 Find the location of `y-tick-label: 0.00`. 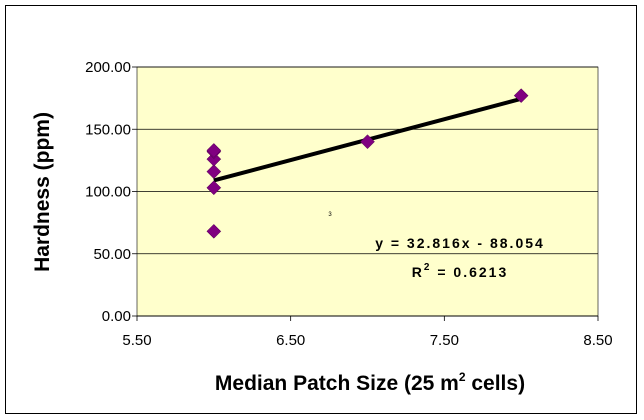

y-tick-label: 0.00 is located at coordinates (116, 316).